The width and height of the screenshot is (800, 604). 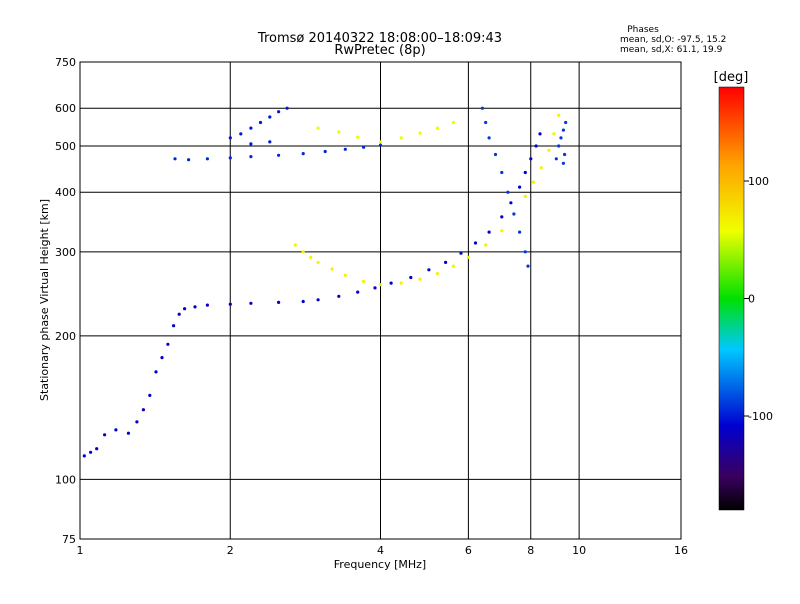 What do you see at coordinates (65, 479) in the screenshot?
I see `y-tick-label: 100` at bounding box center [65, 479].